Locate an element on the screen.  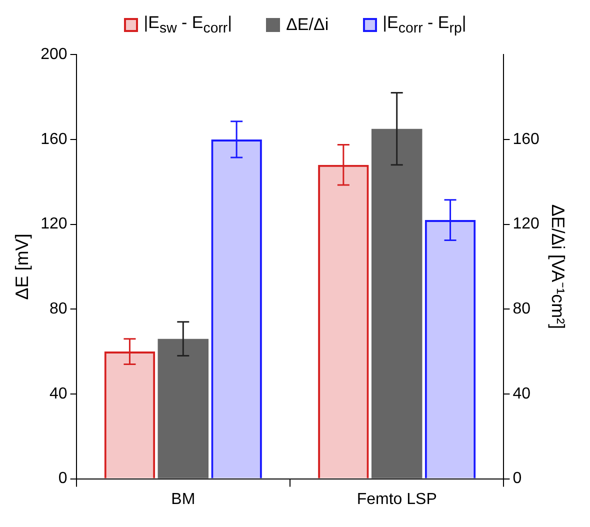
legend-label: ΔE/Δi is located at coordinates (307, 25).